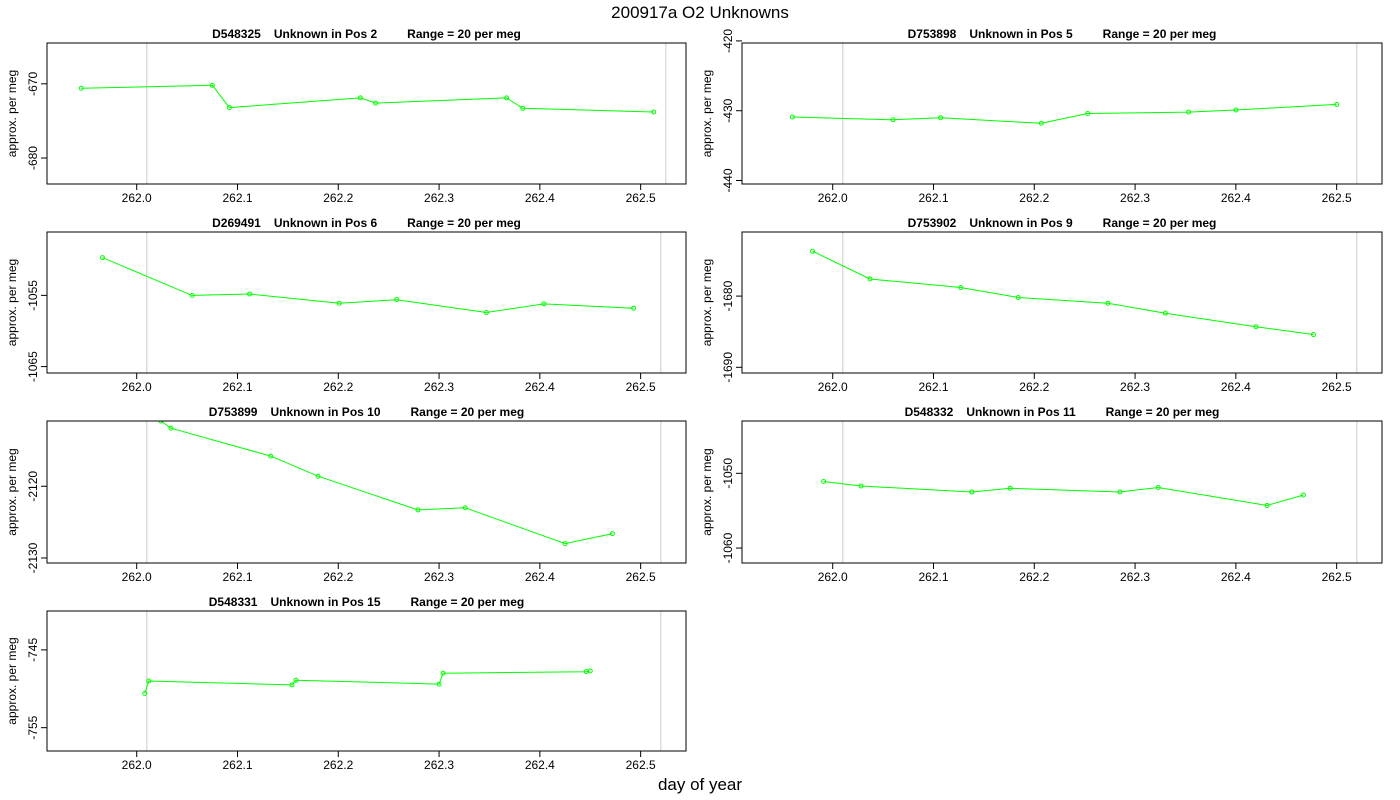 Image resolution: width=1400 pixels, height=800 pixels. I want to click on panel-title-position: Unknown in Pos 11, so click(1021, 412).